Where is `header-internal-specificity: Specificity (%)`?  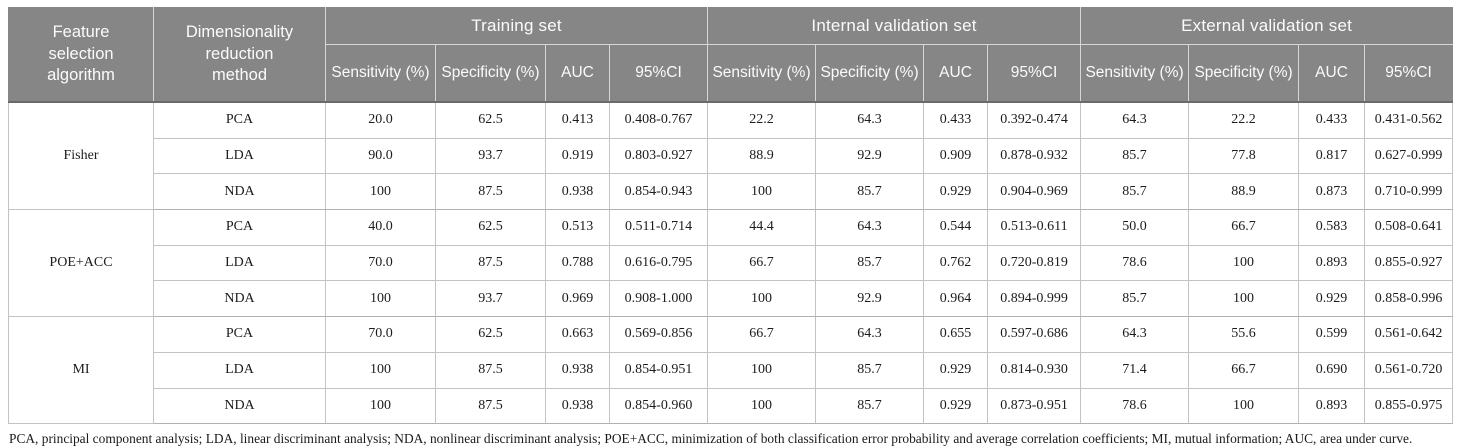 header-internal-specificity: Specificity (%) is located at coordinates (870, 73).